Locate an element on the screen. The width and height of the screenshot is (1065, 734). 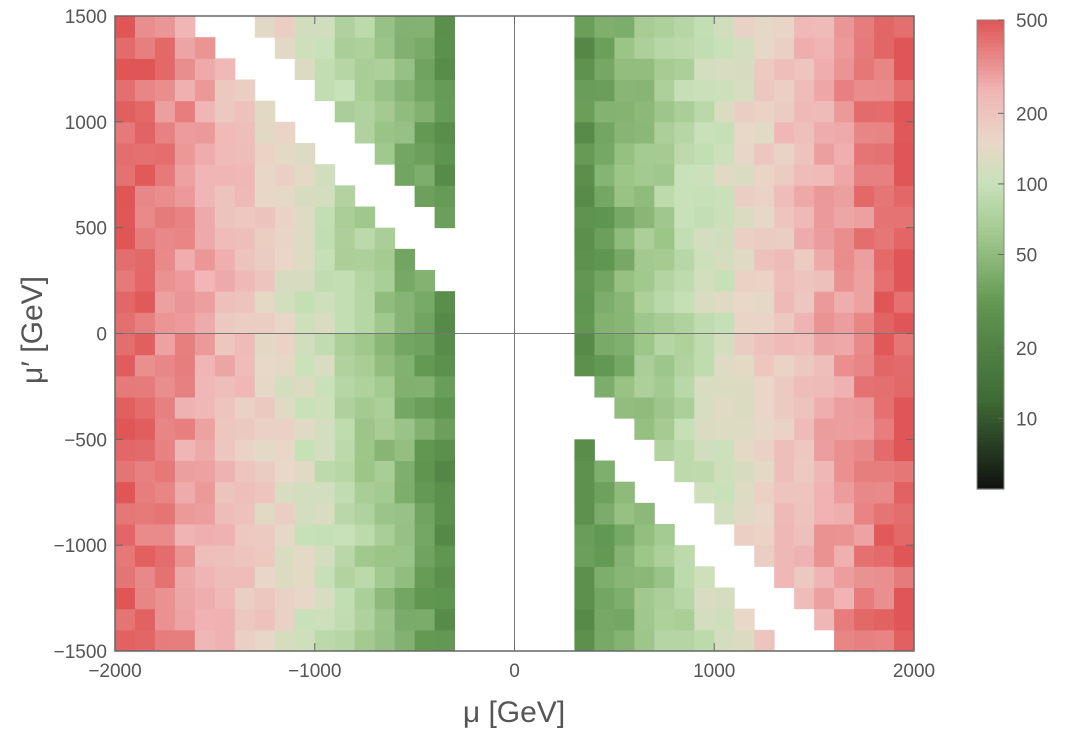
colorbar-tick-label: 500 is located at coordinates (1032, 21).